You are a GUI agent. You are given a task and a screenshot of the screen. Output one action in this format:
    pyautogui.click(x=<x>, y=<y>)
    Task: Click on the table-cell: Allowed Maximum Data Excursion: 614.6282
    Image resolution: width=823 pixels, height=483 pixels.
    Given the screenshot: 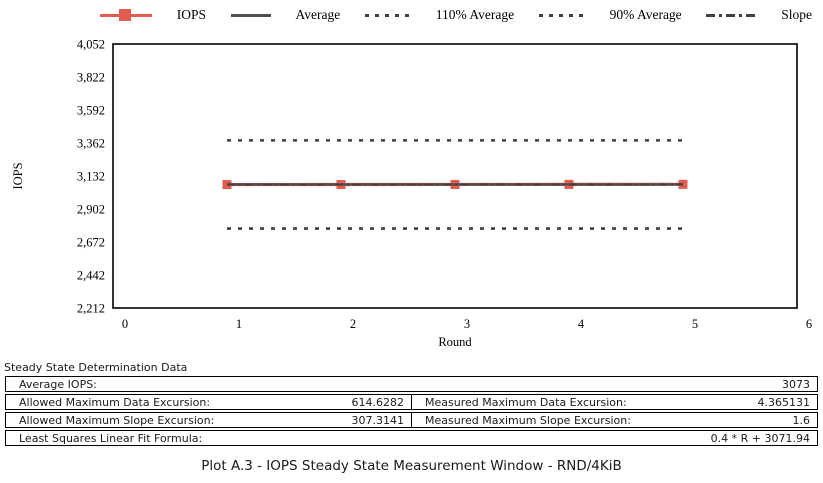 What is the action you would take?
    pyautogui.click(x=208, y=402)
    